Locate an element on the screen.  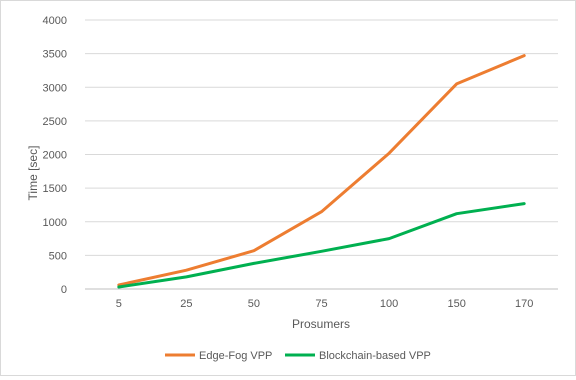
legend-label: Edge-Fog VPP is located at coordinates (235, 356).